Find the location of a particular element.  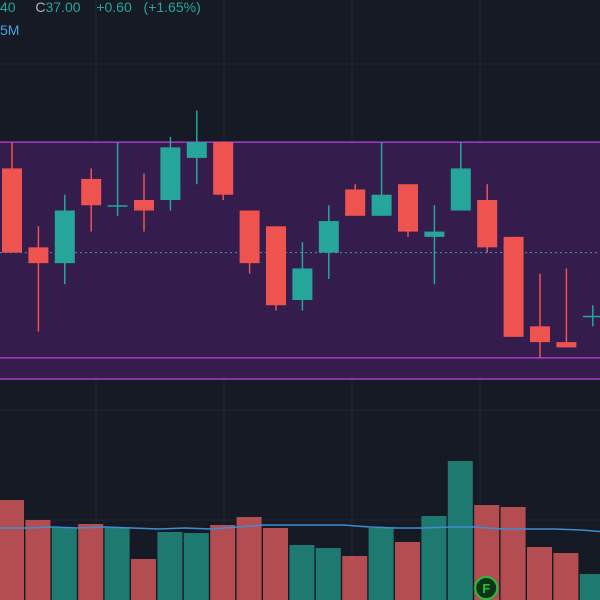

volume-moving-average is located at coordinates (300, 528).